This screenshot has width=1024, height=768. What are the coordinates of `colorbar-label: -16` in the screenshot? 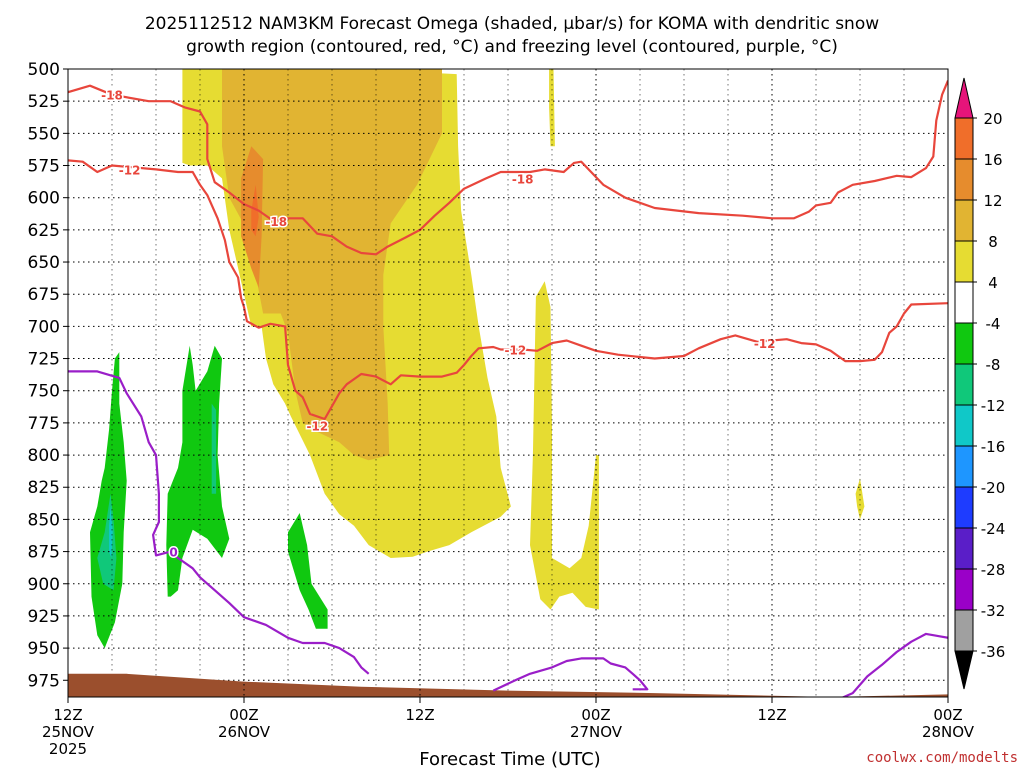 It's located at (993, 447).